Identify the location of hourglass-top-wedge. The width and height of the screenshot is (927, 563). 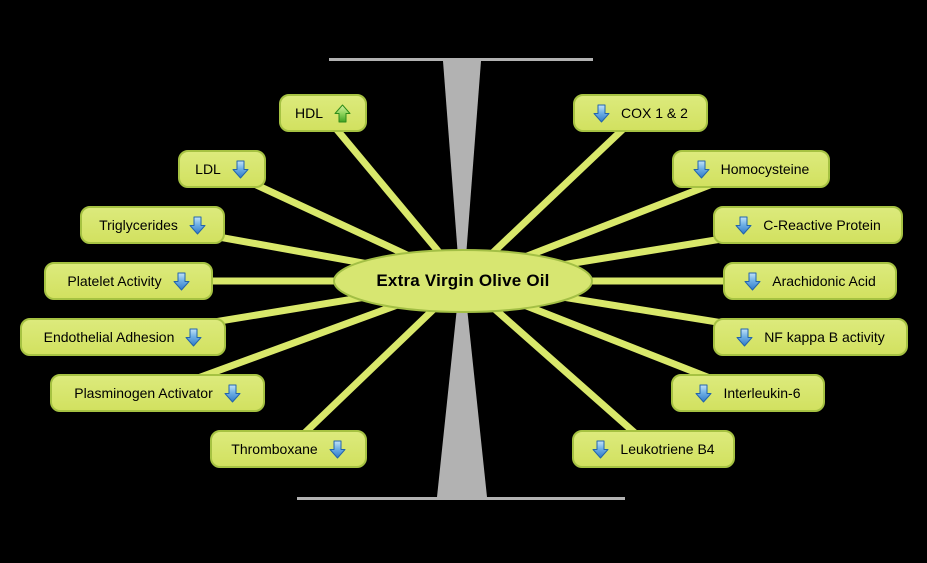
(462, 172).